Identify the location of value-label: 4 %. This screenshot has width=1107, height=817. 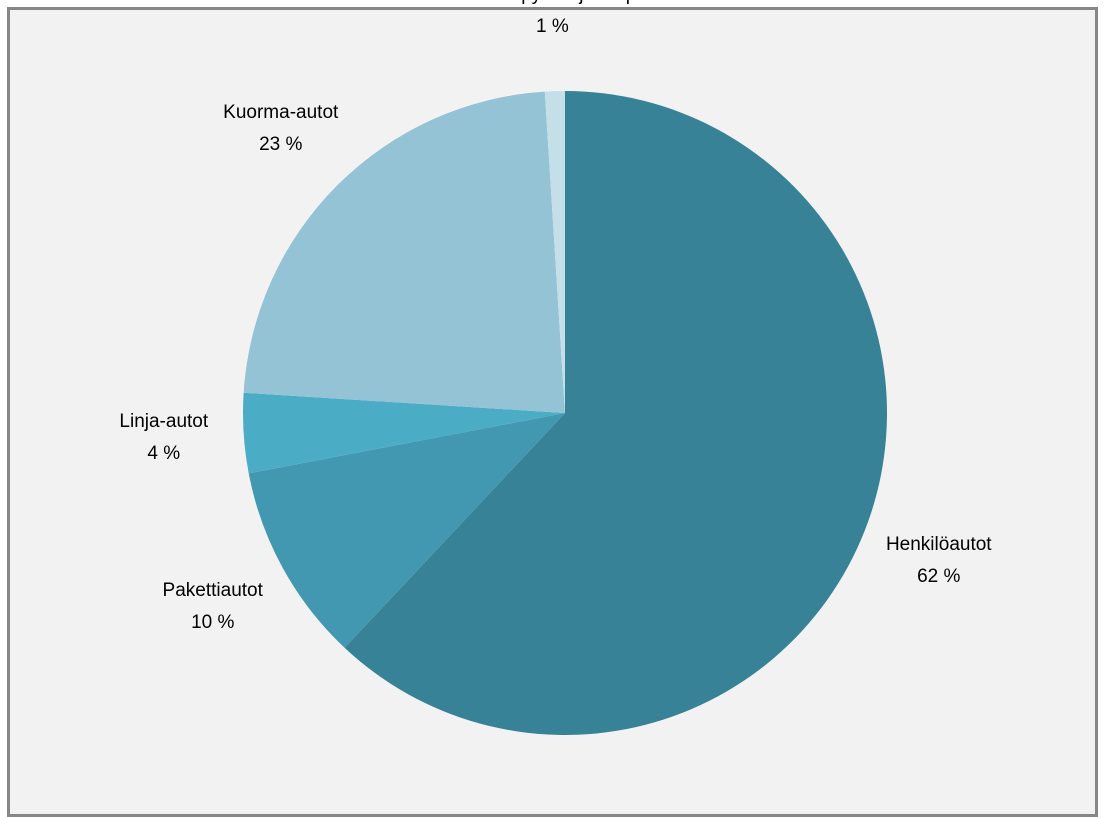
(164, 454).